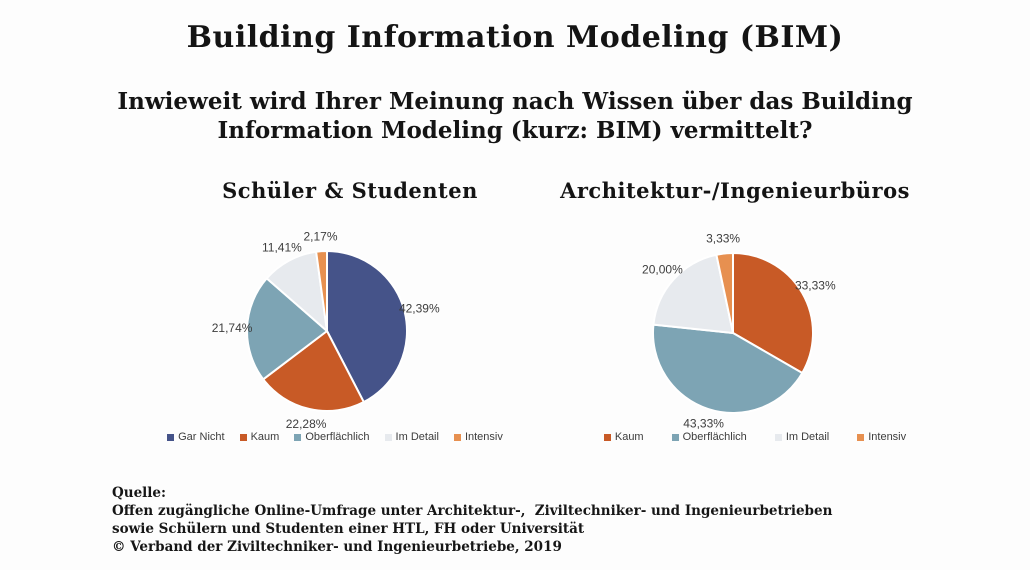  What do you see at coordinates (367, 327) in the screenshot?
I see `pie-slice-gar-nicht` at bounding box center [367, 327].